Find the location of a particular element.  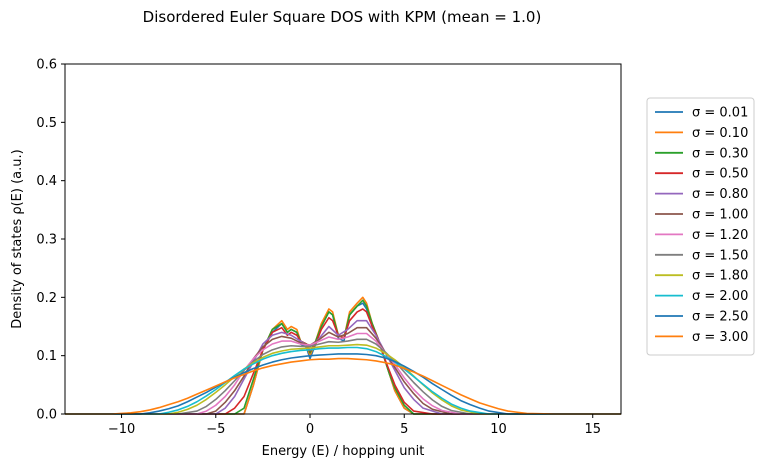

y-tick-label: 0.2 is located at coordinates (46, 298).